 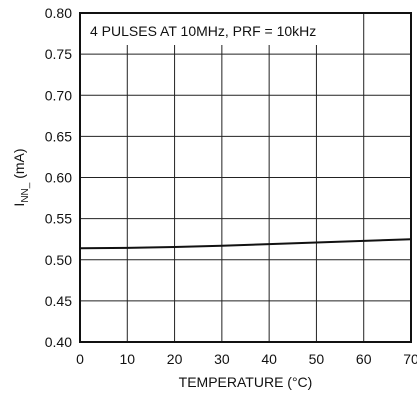 What do you see at coordinates (317, 359) in the screenshot?
I see `x-tick-label: 50` at bounding box center [317, 359].